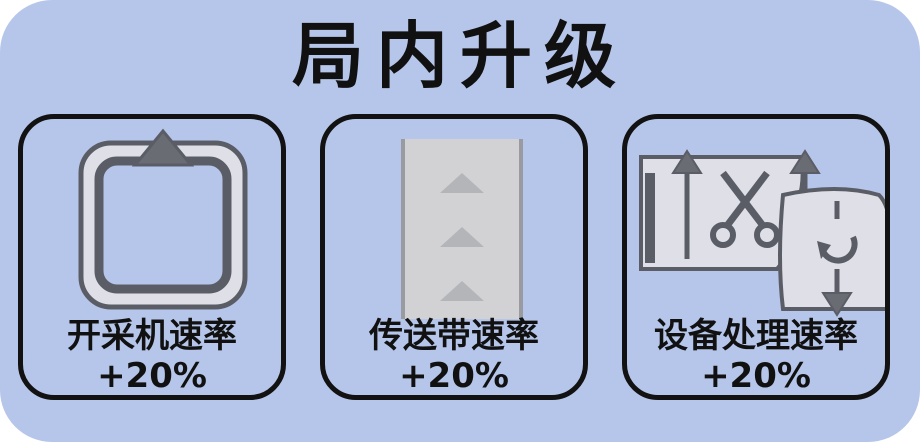 The image size is (920, 442). What do you see at coordinates (756, 336) in the screenshot?
I see `upgrade-label: 设备处理速率` at bounding box center [756, 336].